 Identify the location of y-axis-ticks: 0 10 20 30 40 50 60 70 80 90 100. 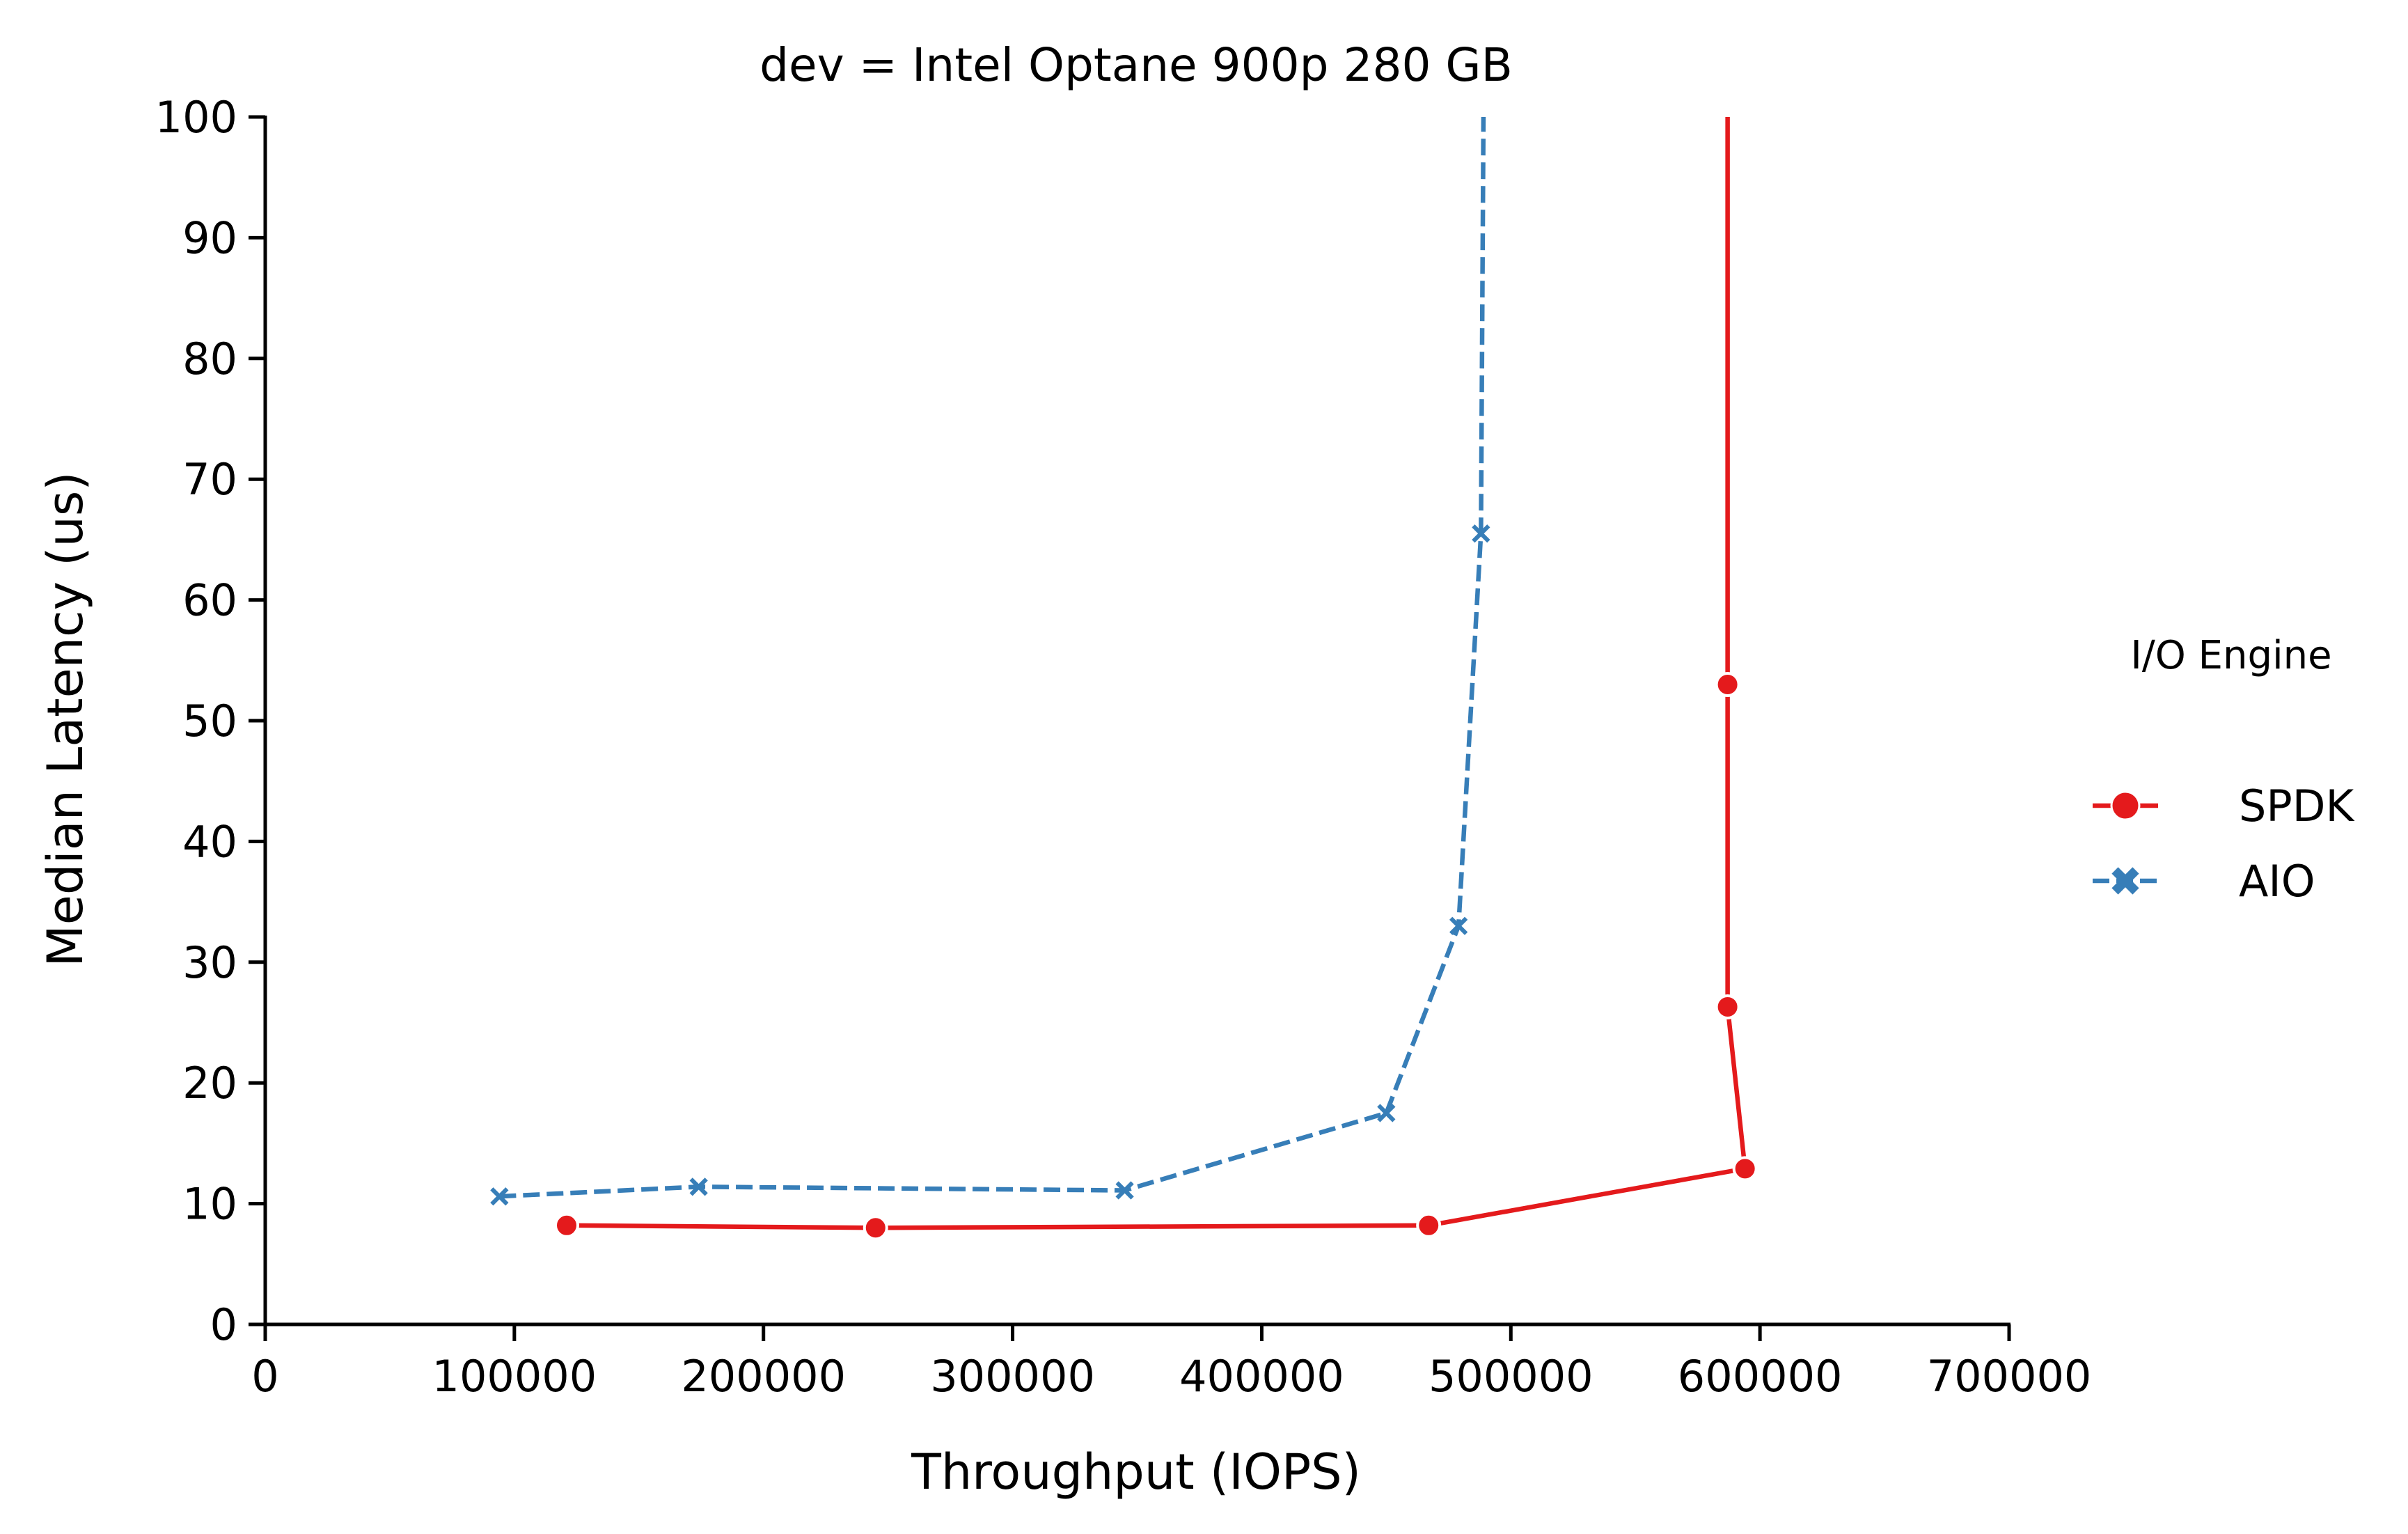
(210, 721).